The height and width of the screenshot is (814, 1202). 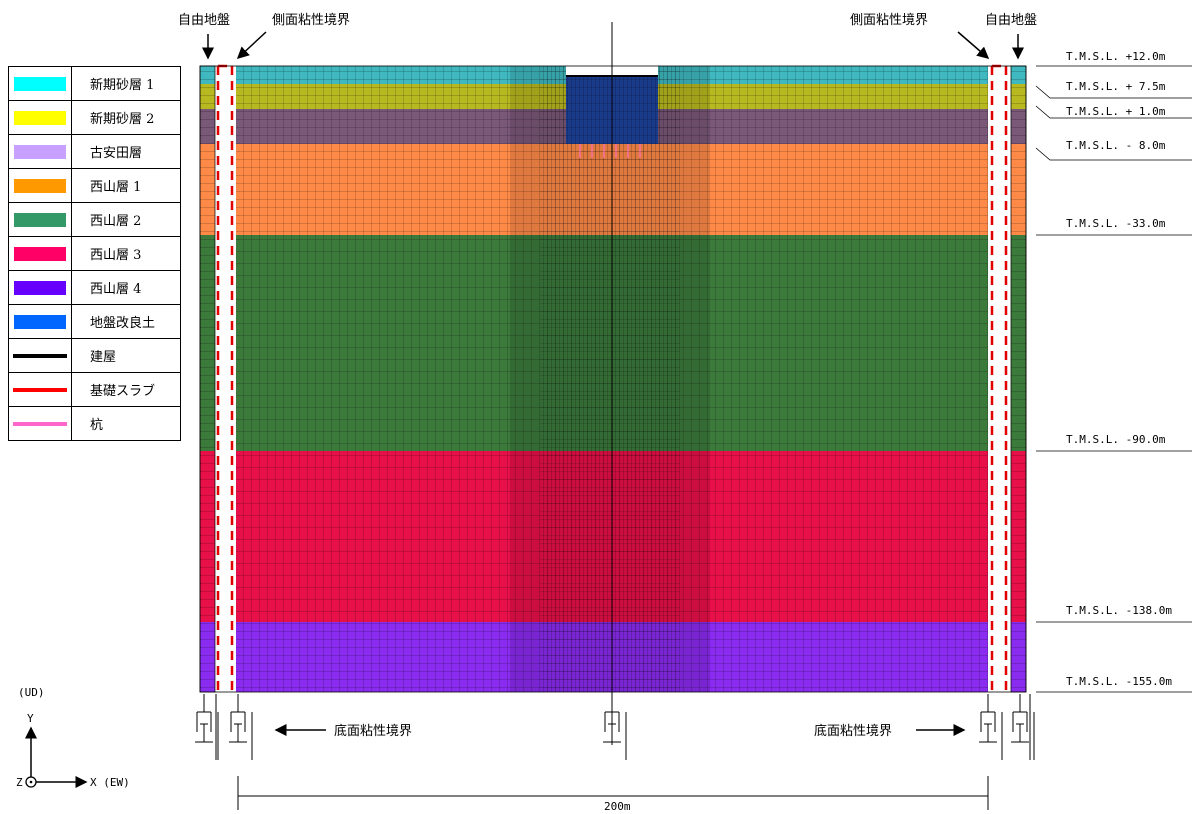 I want to click on free-ground-left-label: 自由地盤, so click(x=204, y=20).